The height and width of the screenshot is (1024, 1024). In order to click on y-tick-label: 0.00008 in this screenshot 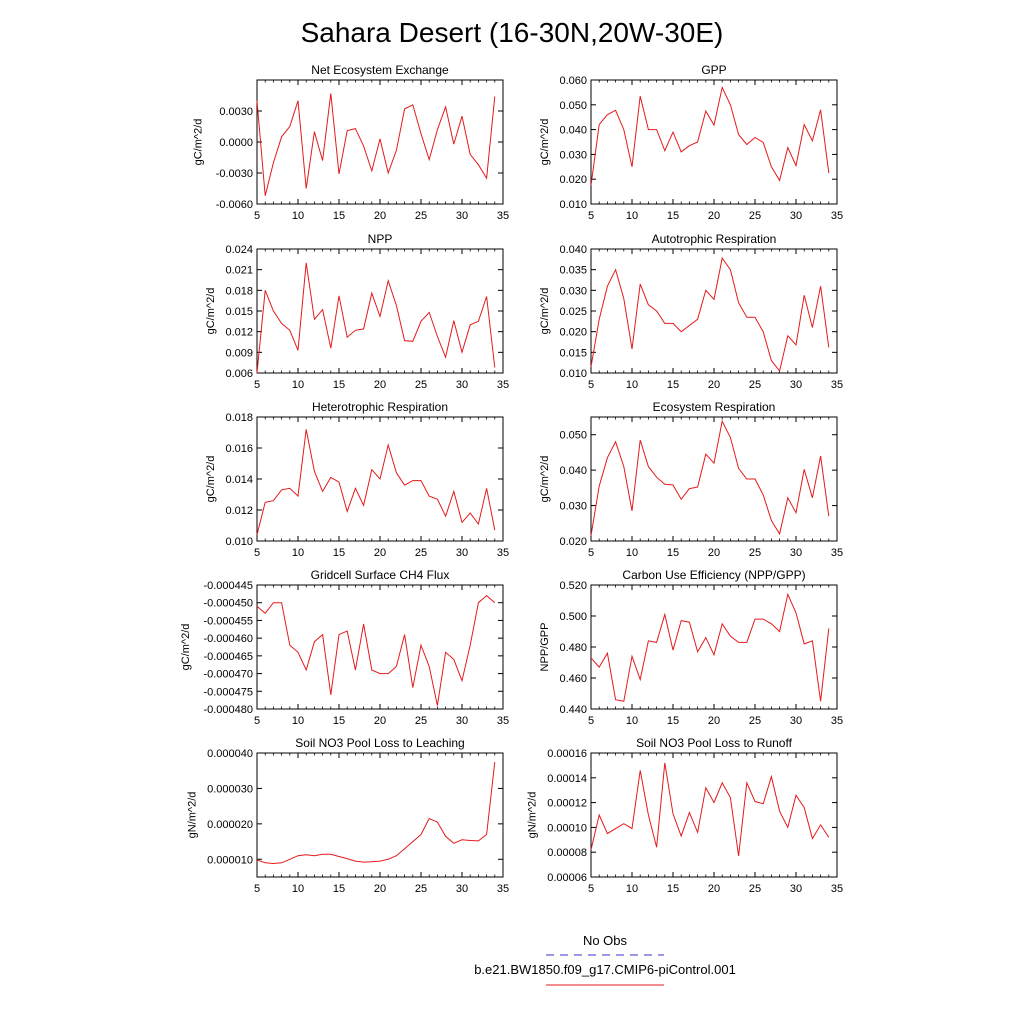, I will do `click(567, 853)`.